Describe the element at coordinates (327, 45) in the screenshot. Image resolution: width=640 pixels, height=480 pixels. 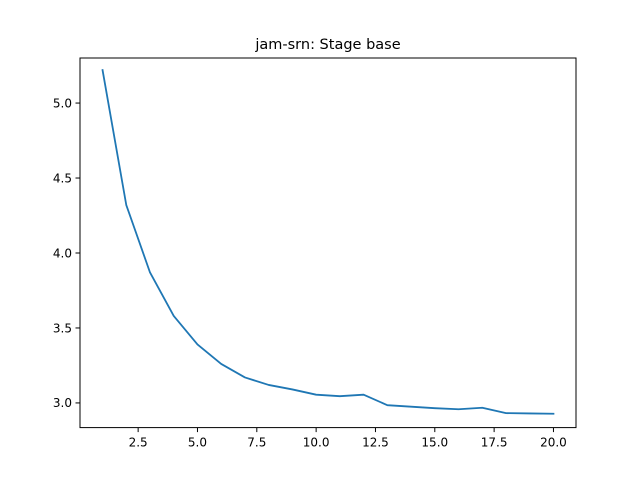
I see `chart-title: jam-srn: Stage base` at that location.